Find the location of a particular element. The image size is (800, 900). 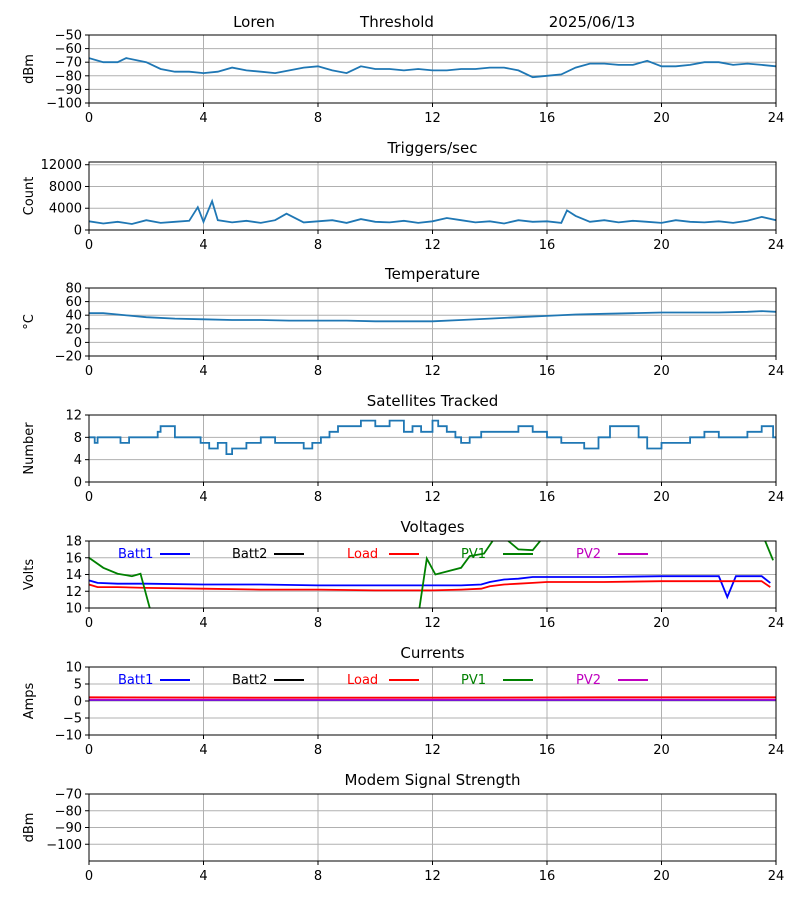

series-line-pv1 is located at coordinates (120, 582).